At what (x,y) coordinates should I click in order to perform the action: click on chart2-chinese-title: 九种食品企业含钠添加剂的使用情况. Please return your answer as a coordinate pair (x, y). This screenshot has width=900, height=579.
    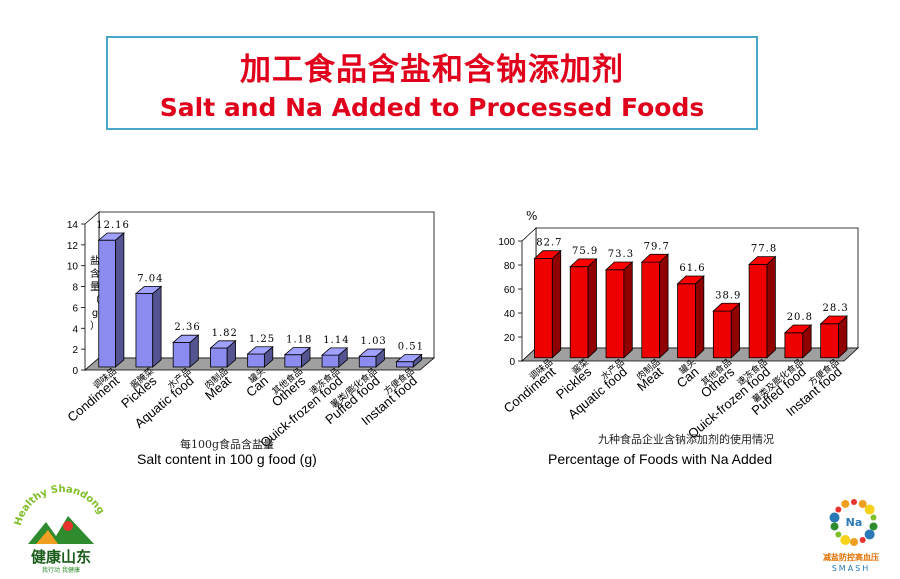
    Looking at the image, I should click on (686, 439).